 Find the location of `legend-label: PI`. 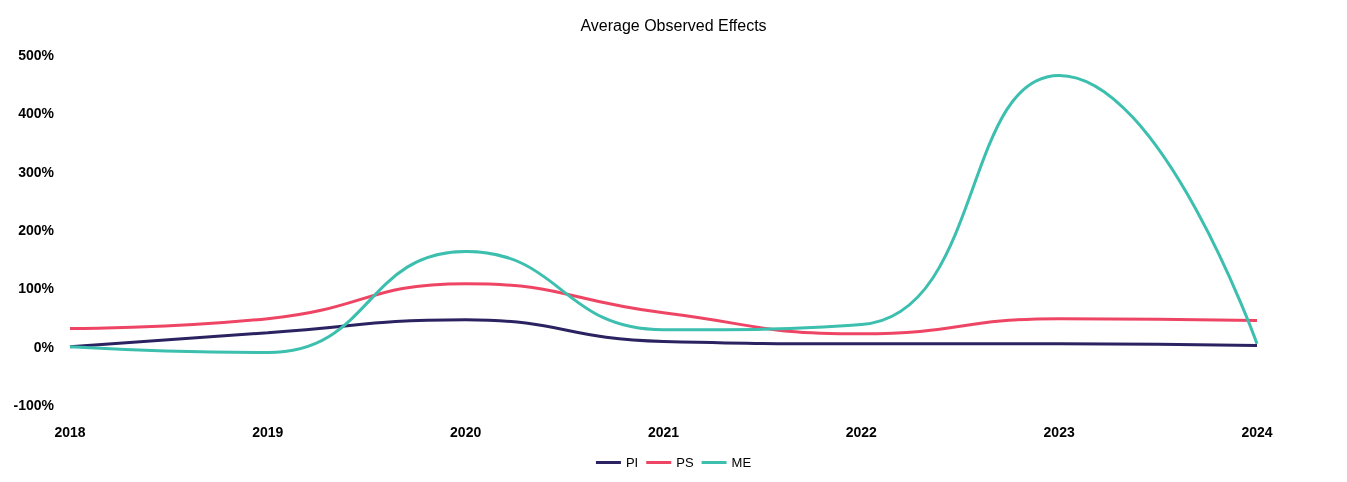

legend-label: PI is located at coordinates (632, 462).